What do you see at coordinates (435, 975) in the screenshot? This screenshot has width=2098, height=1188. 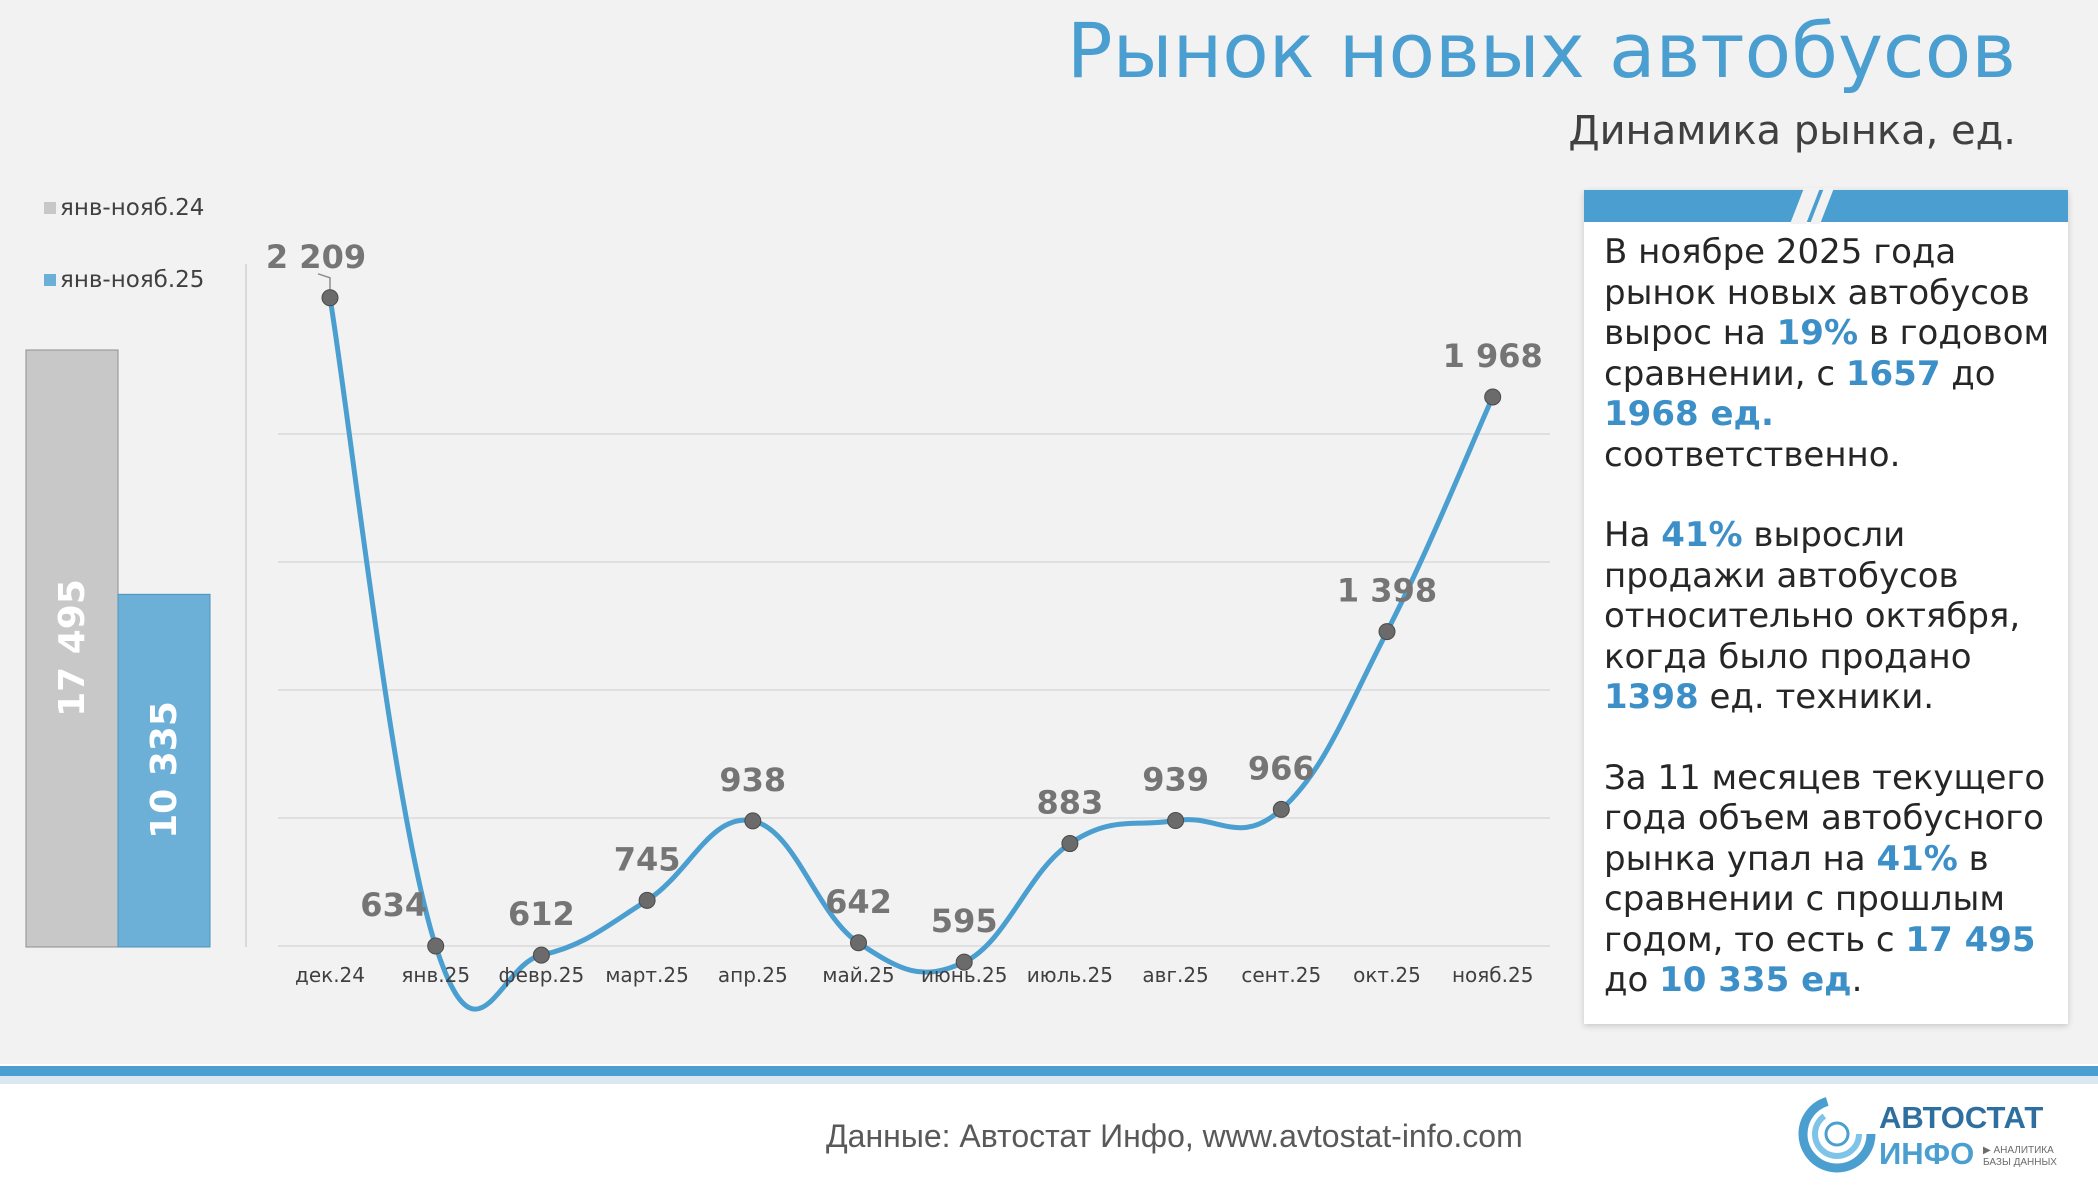 I see `x-tick-label: янв.25` at bounding box center [435, 975].